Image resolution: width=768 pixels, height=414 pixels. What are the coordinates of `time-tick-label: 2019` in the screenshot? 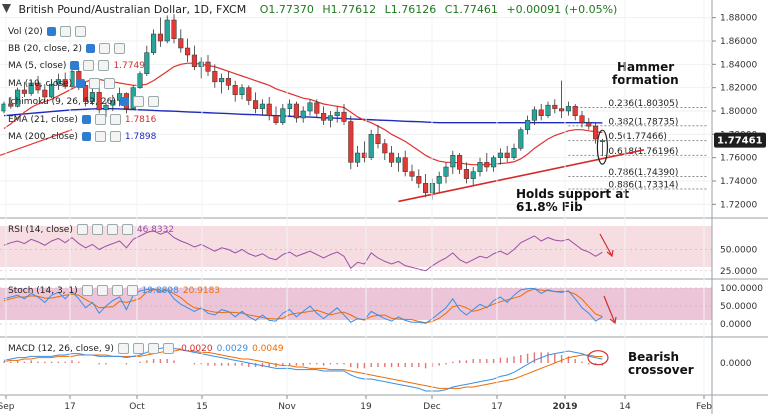 It's located at (564, 407).